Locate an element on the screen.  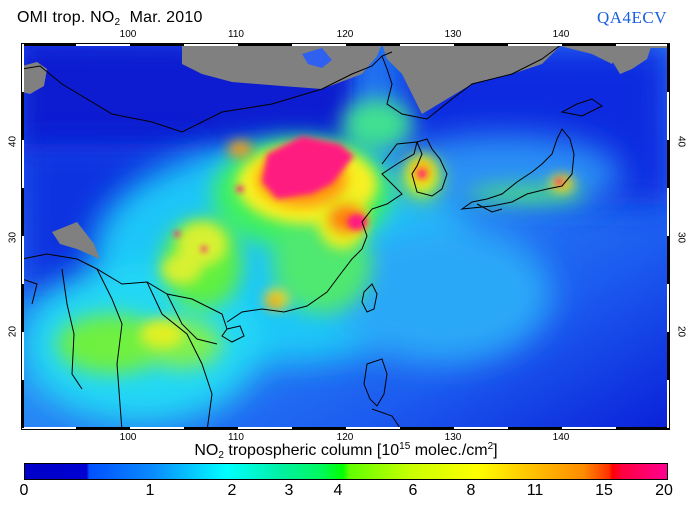
colorbar-label-sub: 2 is located at coordinates (221, 455).